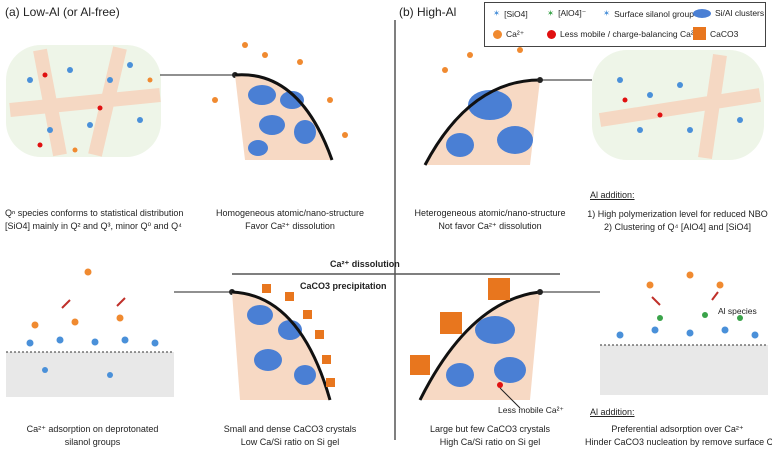  Describe the element at coordinates (283, 342) in the screenshot. I see `small-dense-caco3-wedge` at that location.